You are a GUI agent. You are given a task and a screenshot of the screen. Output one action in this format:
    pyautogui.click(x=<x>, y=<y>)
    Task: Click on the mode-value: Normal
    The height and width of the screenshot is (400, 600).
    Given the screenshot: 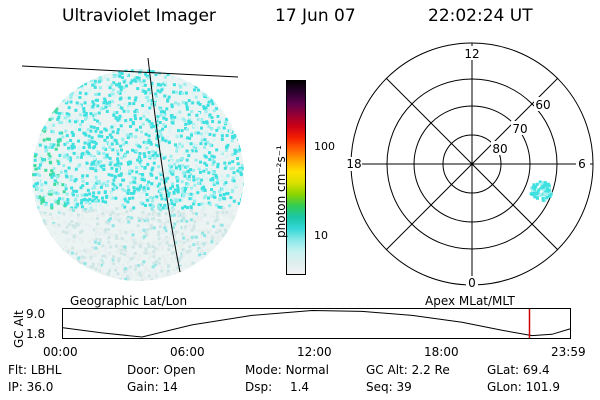 What is the action you would take?
    pyautogui.click(x=307, y=370)
    